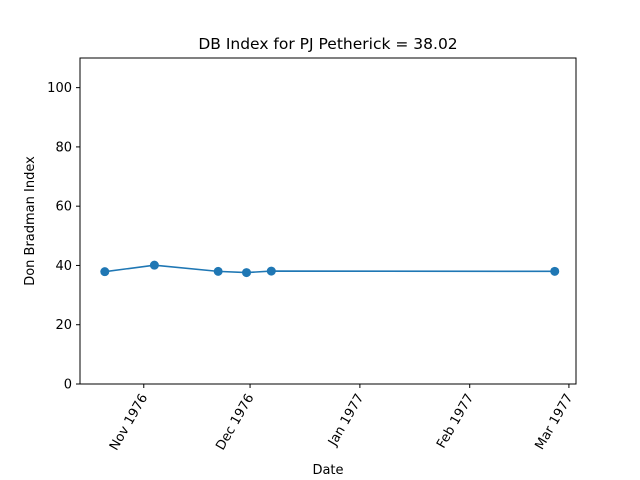 This screenshot has width=640, height=480. What do you see at coordinates (327, 470) in the screenshot?
I see `x-axis-title: Date` at bounding box center [327, 470].